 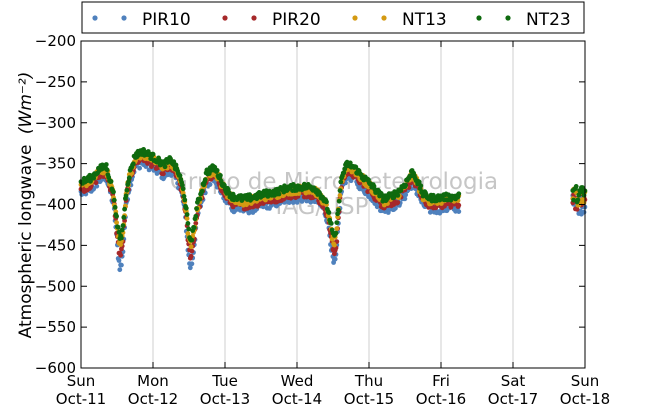 What do you see at coordinates (55, 164) in the screenshot?
I see `y-tick-label: −350` at bounding box center [55, 164].